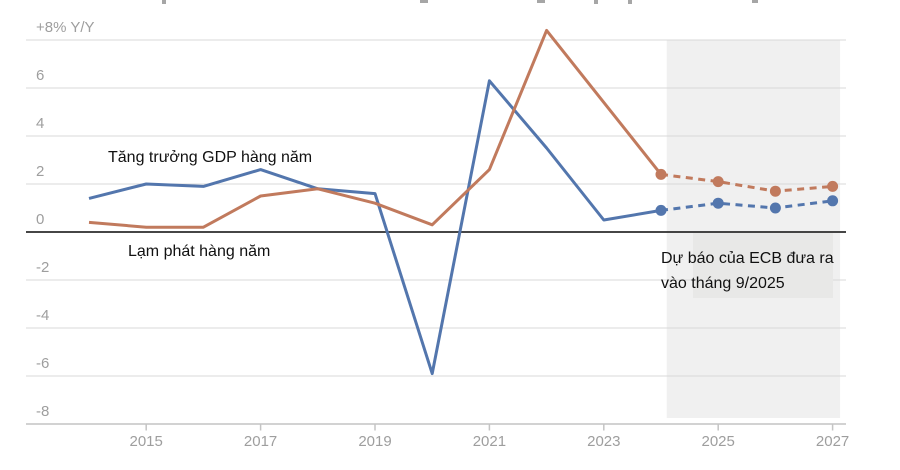  Describe the element at coordinates (832, 441) in the screenshot. I see `x-axis-label-2027: 2027` at that location.